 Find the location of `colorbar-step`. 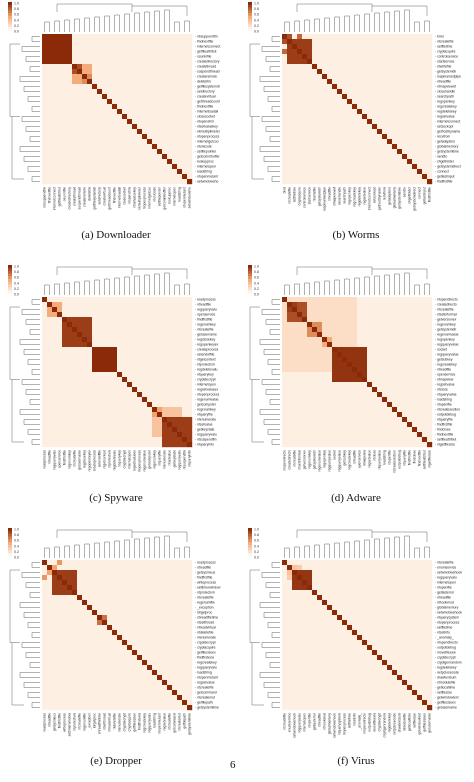

colorbar-step is located at coordinates (250, 20).